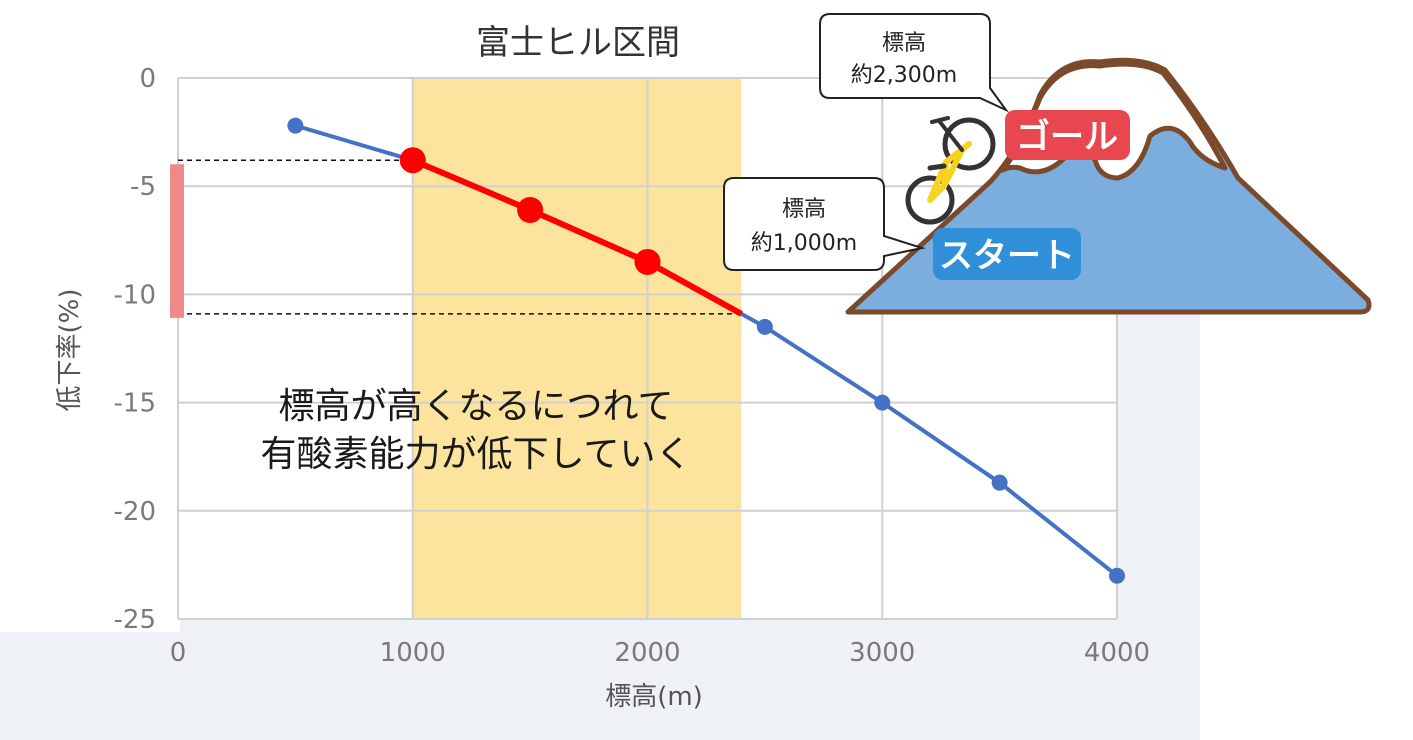 The height and width of the screenshot is (740, 1413). I want to click on decline-range-bar, so click(177, 241).